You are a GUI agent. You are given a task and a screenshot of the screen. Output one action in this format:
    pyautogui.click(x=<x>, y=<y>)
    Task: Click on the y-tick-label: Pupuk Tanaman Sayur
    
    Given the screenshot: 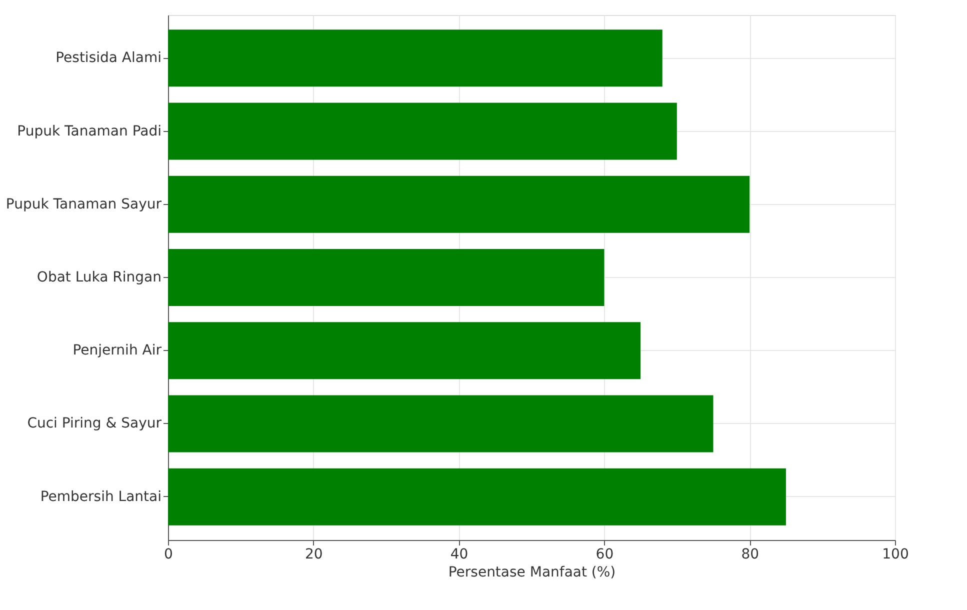 What is the action you would take?
    pyautogui.click(x=84, y=204)
    